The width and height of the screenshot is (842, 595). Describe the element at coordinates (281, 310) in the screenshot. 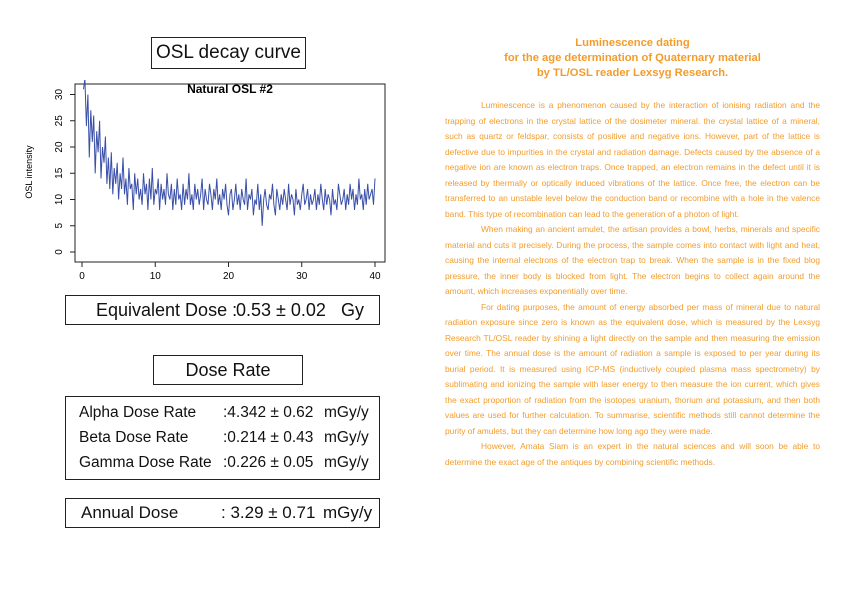

I see `equivalent-dose-value: 0.53 ± 0.02` at that location.